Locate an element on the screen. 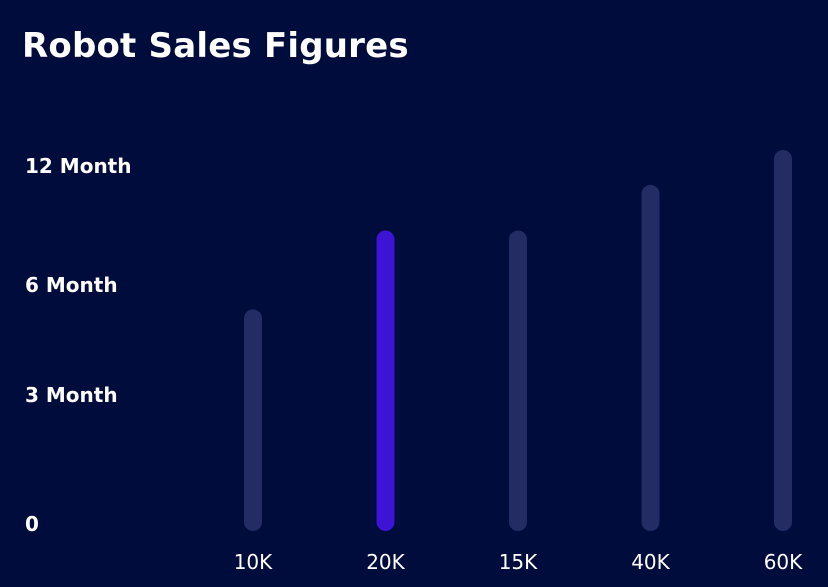 This screenshot has height=587, width=828. bar-10k is located at coordinates (253, 420).